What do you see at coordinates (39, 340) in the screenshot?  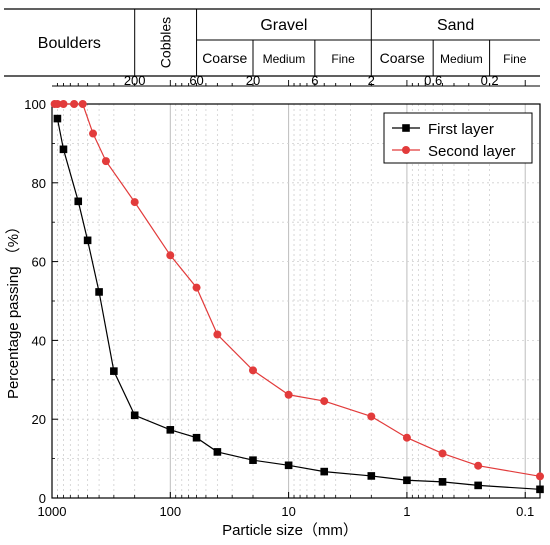 I see `y-tick-label: 40` at bounding box center [39, 340].